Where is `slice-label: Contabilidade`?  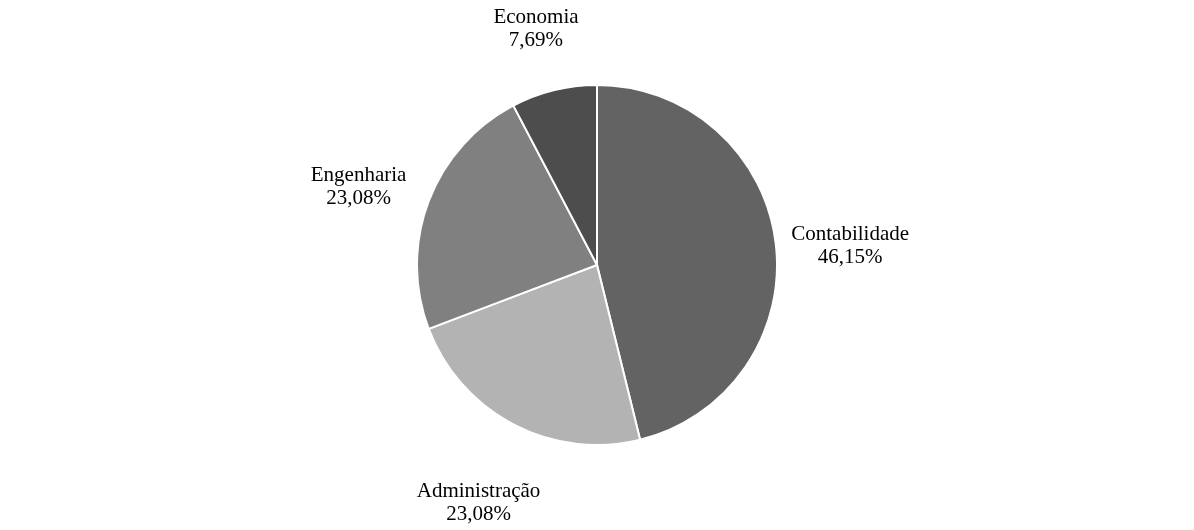 slice-label: Contabilidade is located at coordinates (850, 233).